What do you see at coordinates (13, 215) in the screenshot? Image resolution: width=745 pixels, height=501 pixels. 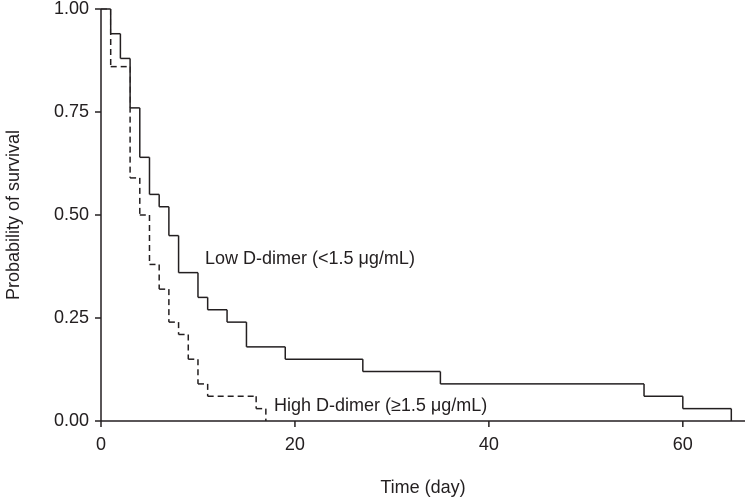 I see `y-axis-title: Probability of survival` at bounding box center [13, 215].